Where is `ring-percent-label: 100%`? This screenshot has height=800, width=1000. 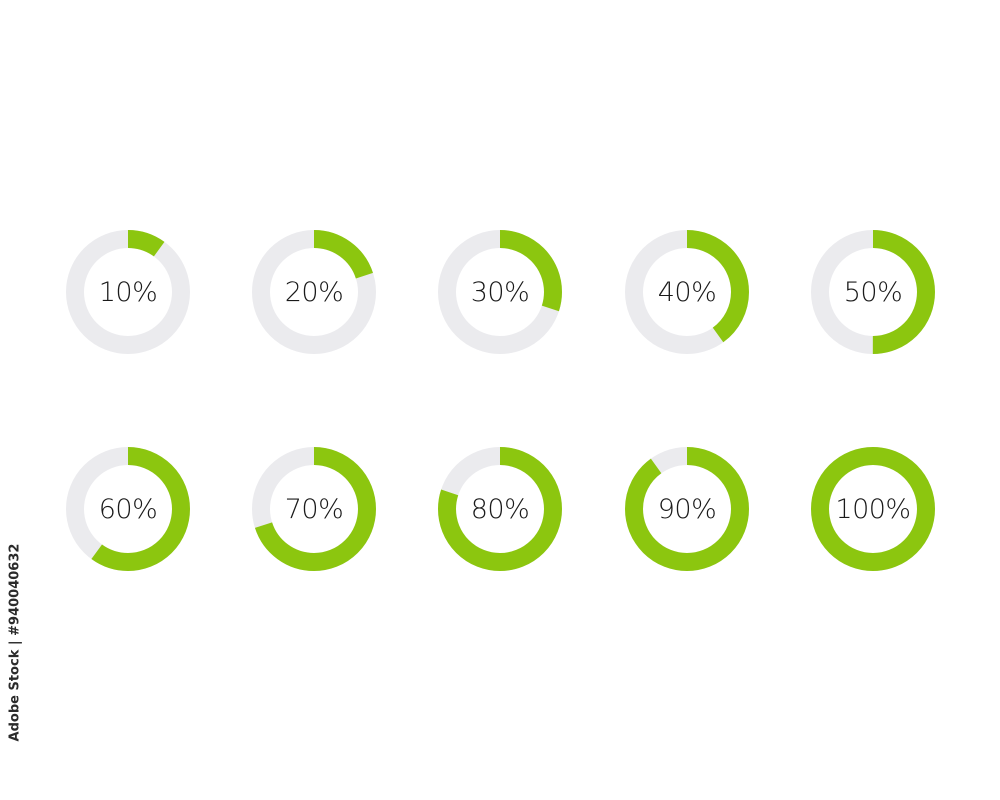 ring-percent-label: 100% is located at coordinates (873, 509).